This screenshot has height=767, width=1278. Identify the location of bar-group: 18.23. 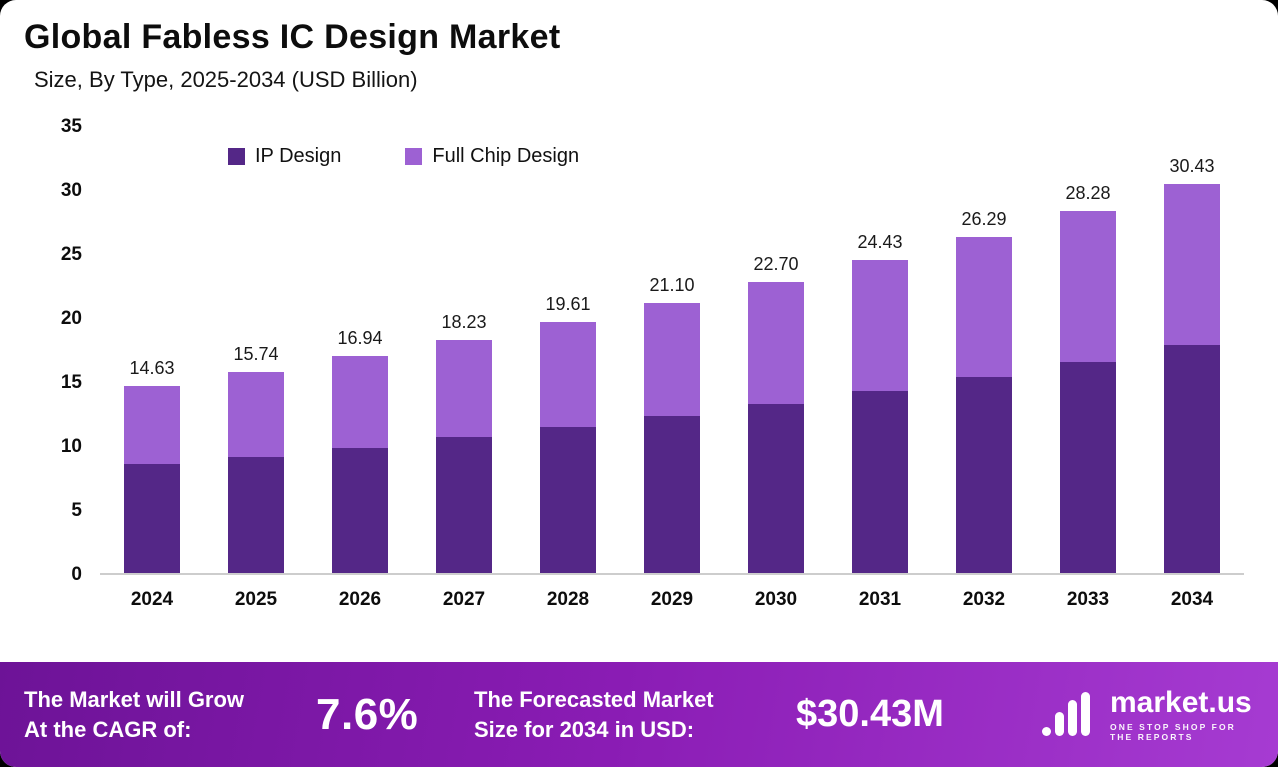
(464, 442).